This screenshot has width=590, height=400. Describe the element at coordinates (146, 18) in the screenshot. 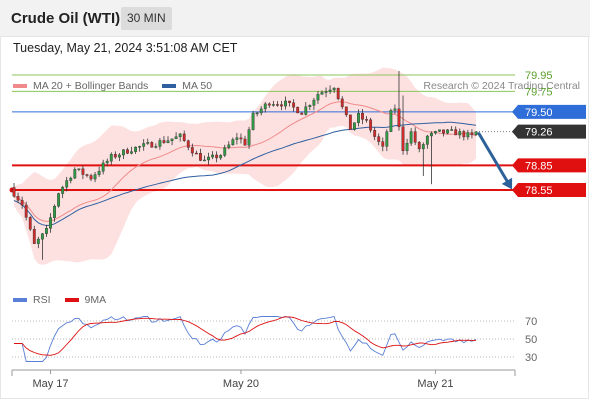

I see `timeframe-badge: 30 MIN` at that location.